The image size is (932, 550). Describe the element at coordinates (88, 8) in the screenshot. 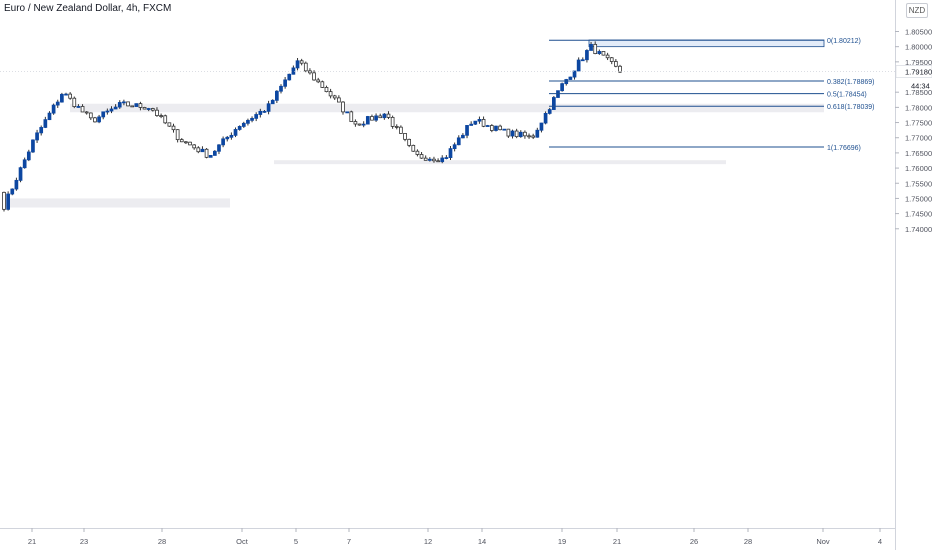

I see `symbol-title: Euro / New Zealand Dollar, 4h, FXCM` at that location.